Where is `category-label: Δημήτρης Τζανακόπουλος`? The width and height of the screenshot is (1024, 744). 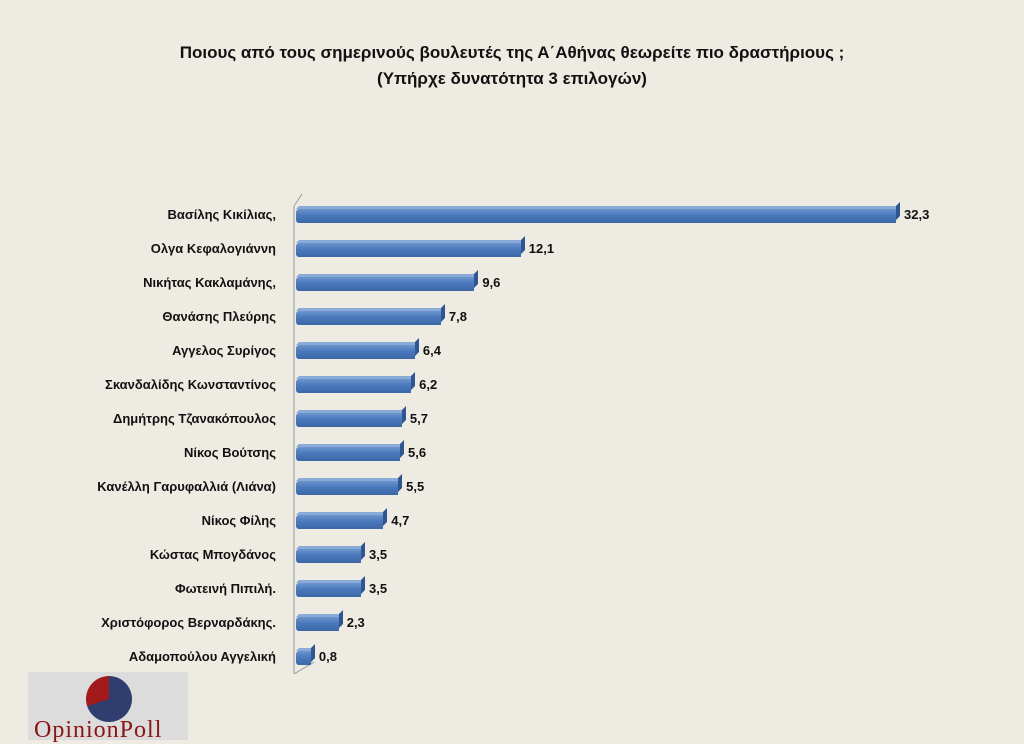
category-label: Δημήτρης Τζανακόπουλος is located at coordinates (194, 418).